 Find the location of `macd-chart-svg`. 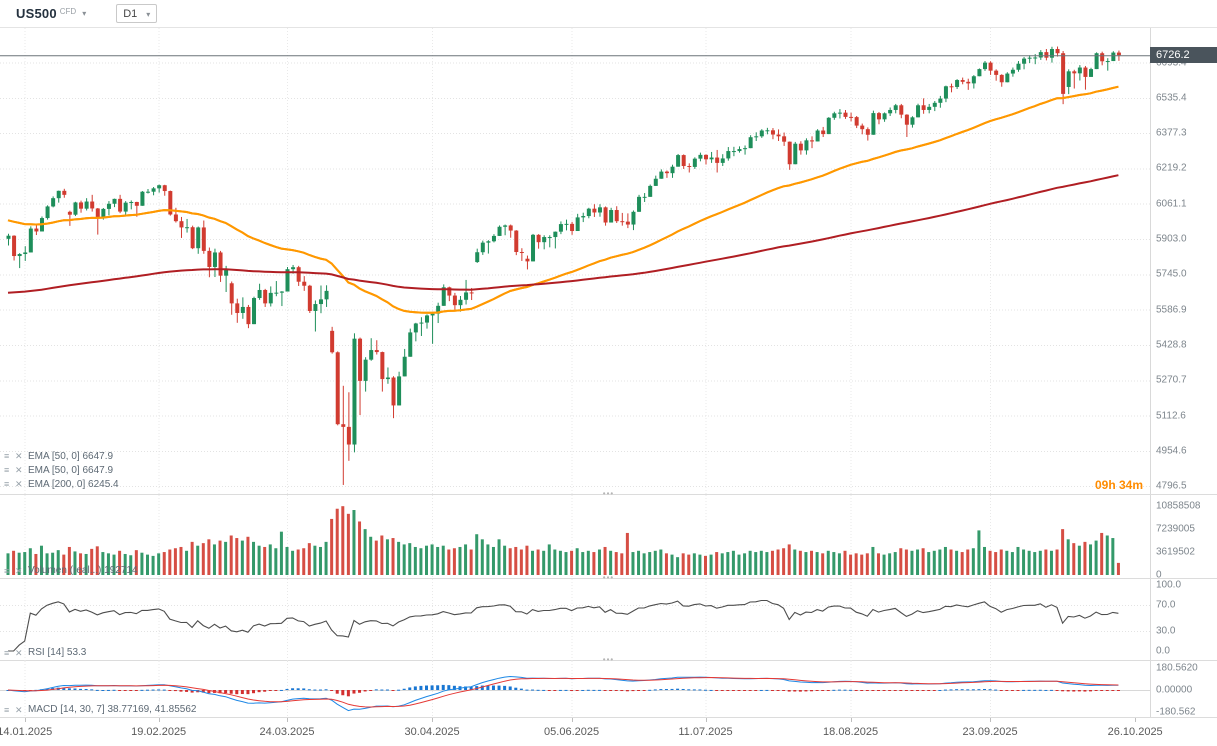

macd-chart-svg is located at coordinates (575, 689).